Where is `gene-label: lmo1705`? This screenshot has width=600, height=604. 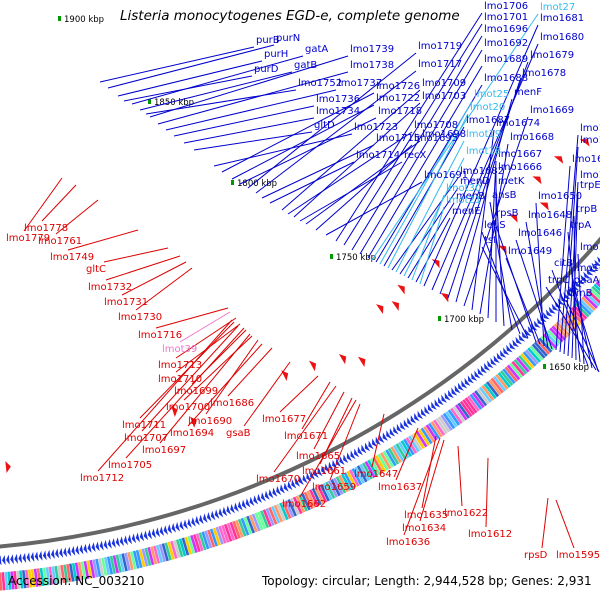
gene-label: lmo1705 is located at coordinates (130, 465).